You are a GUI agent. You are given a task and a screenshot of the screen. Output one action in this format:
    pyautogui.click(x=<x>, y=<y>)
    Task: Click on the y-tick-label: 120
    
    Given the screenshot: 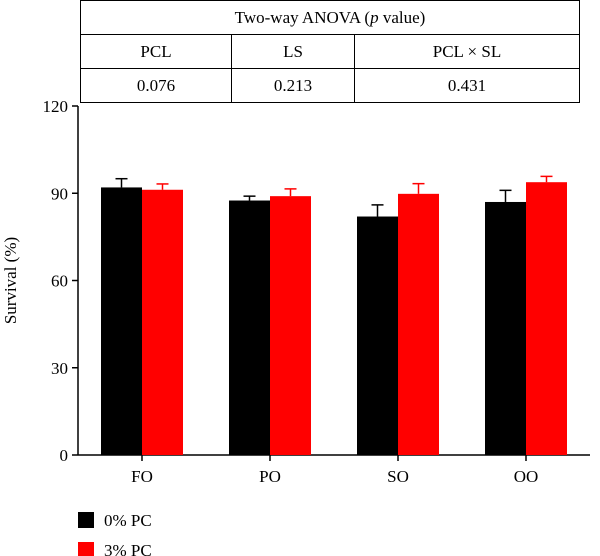 What is the action you would take?
    pyautogui.click(x=56, y=106)
    